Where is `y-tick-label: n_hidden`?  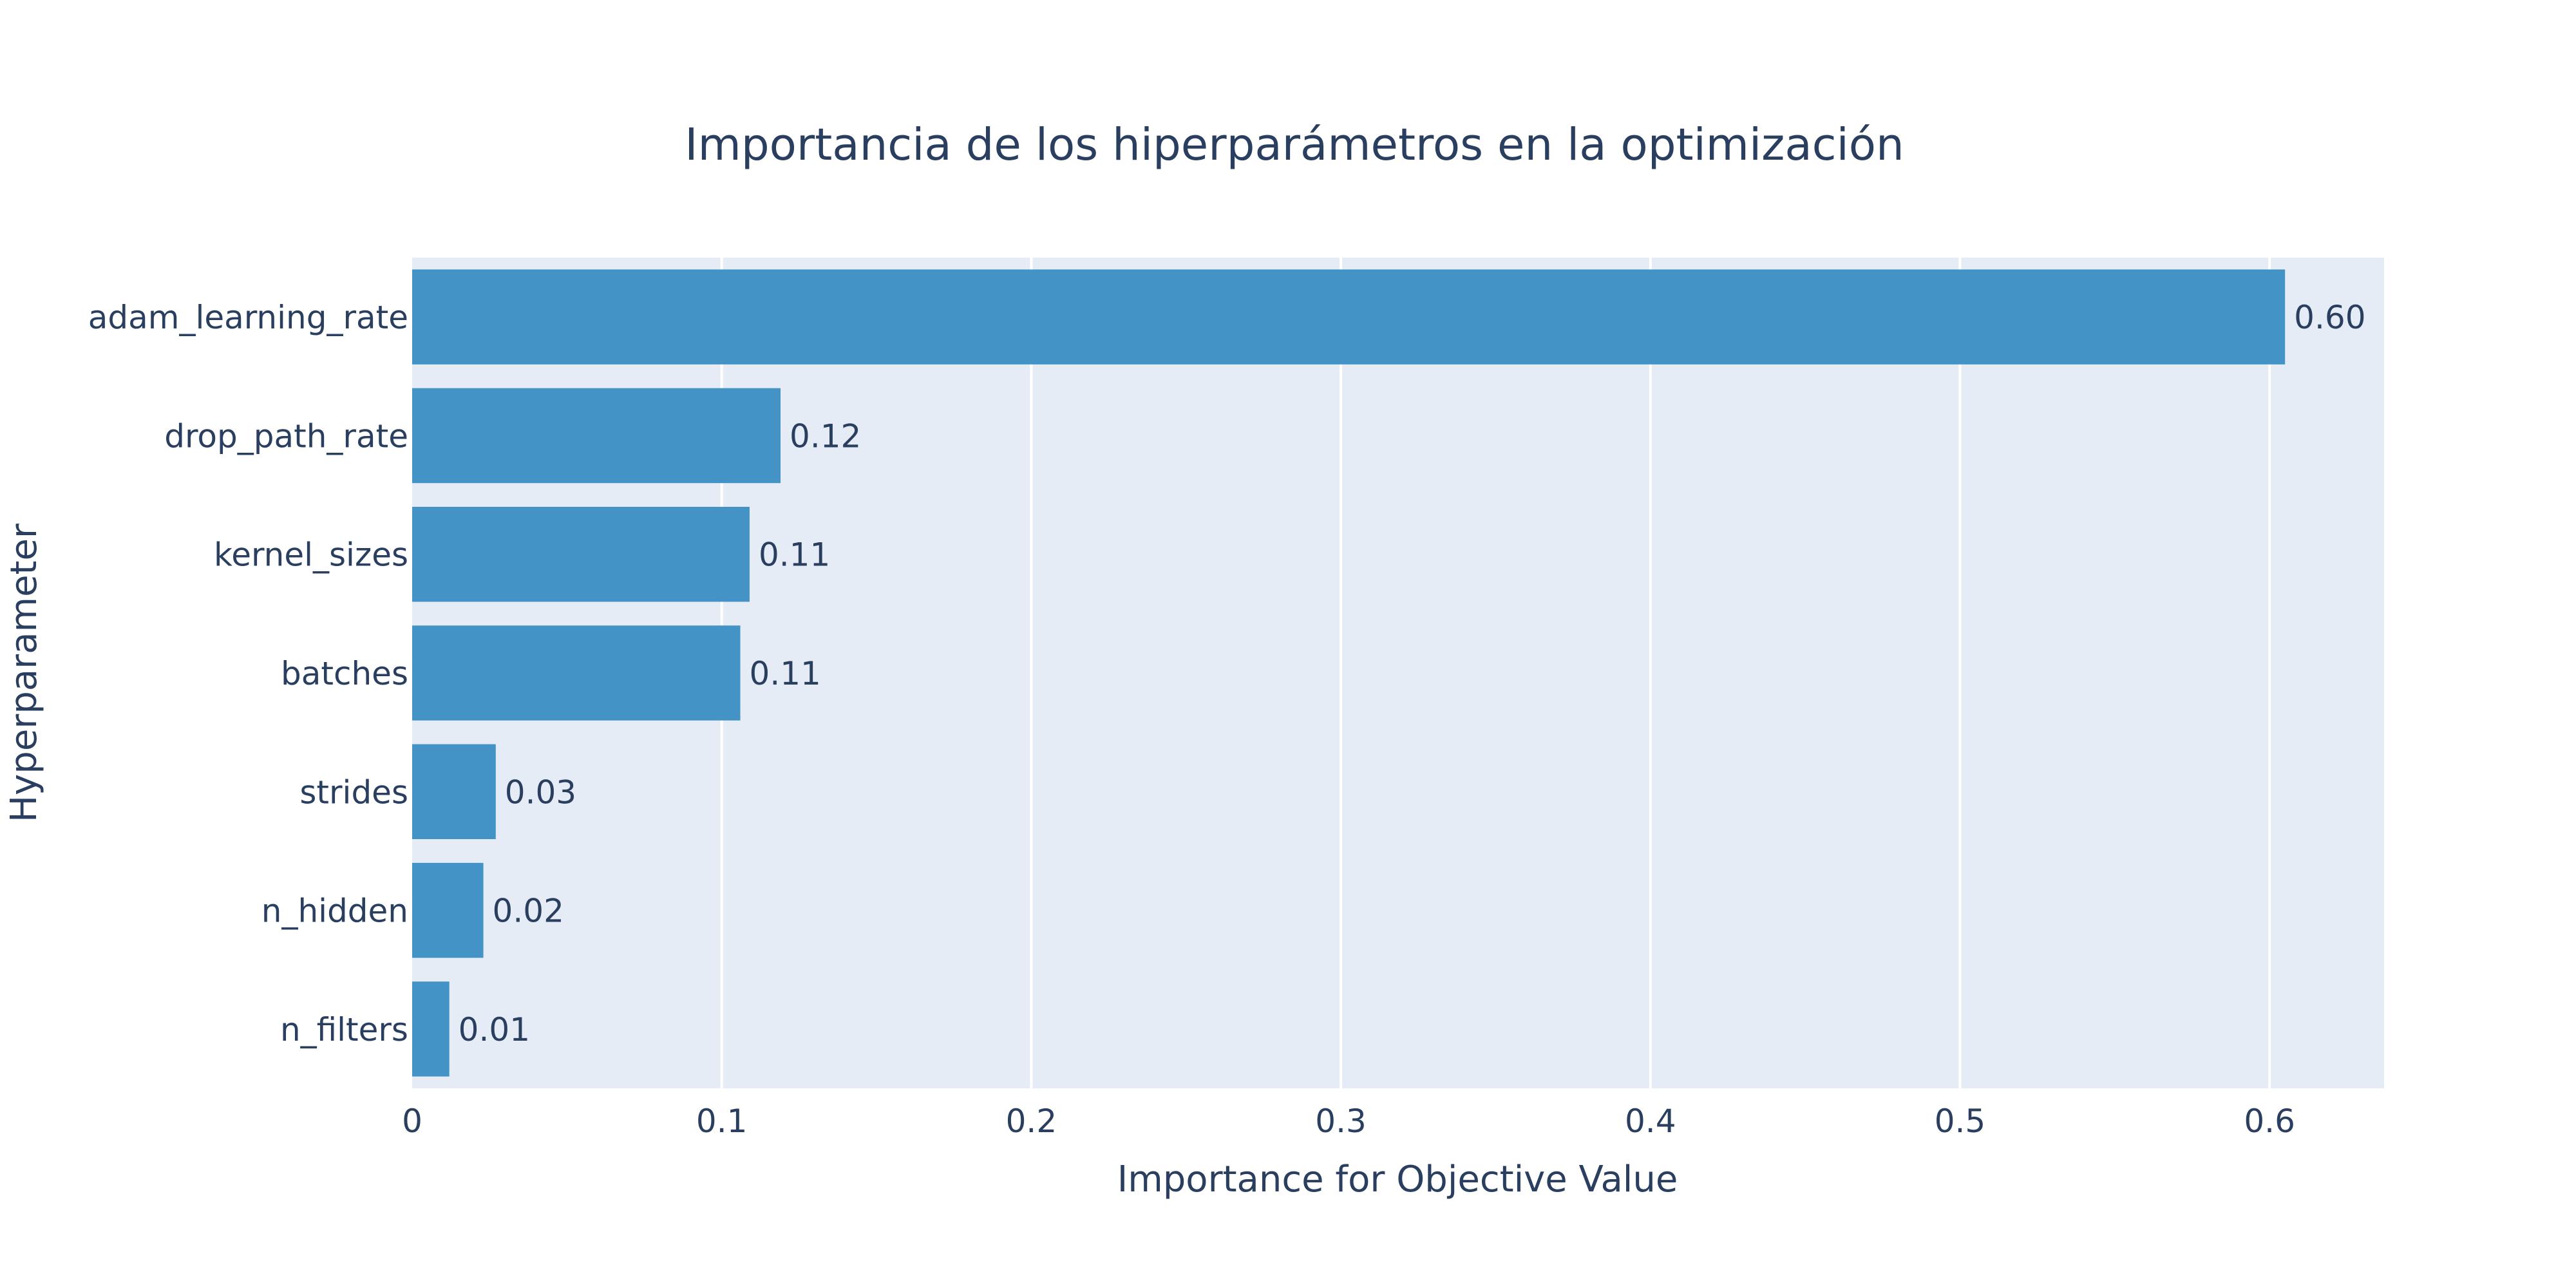 y-tick-label: n_hidden is located at coordinates (334, 911).